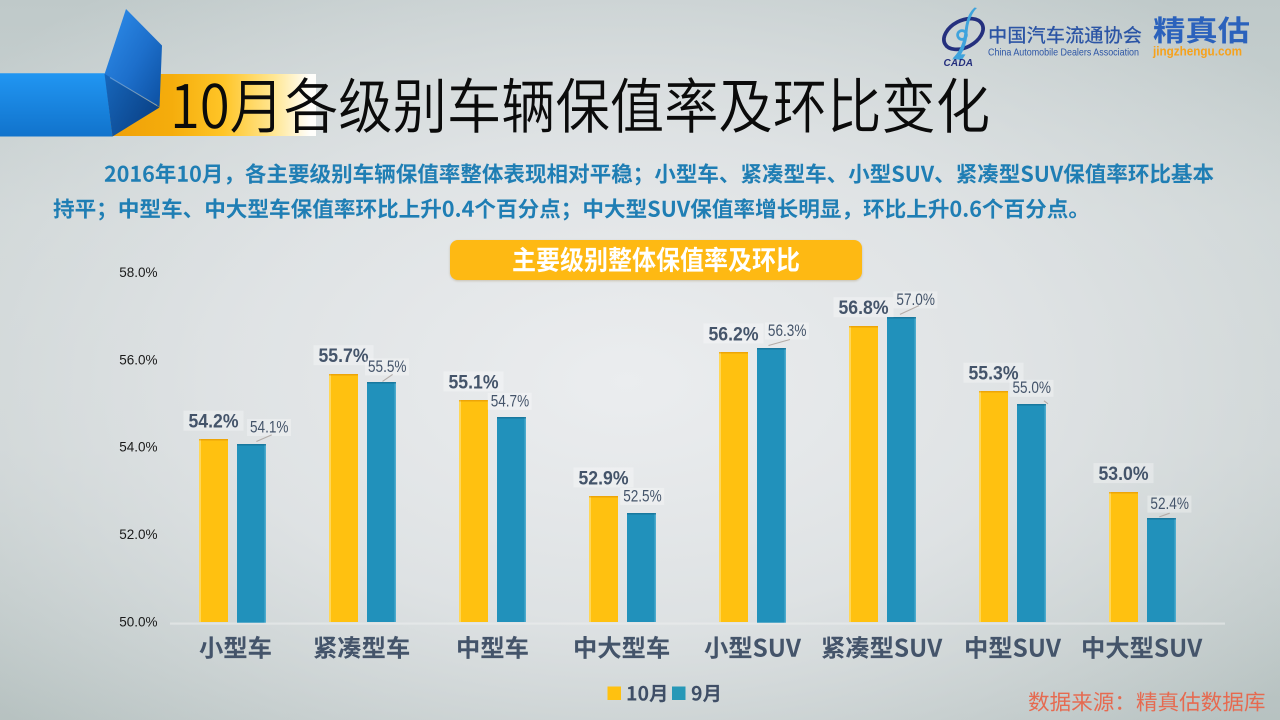 The image size is (1280, 720). Describe the element at coordinates (138, 359) in the screenshot. I see `svg-text: 56.0%` at that location.